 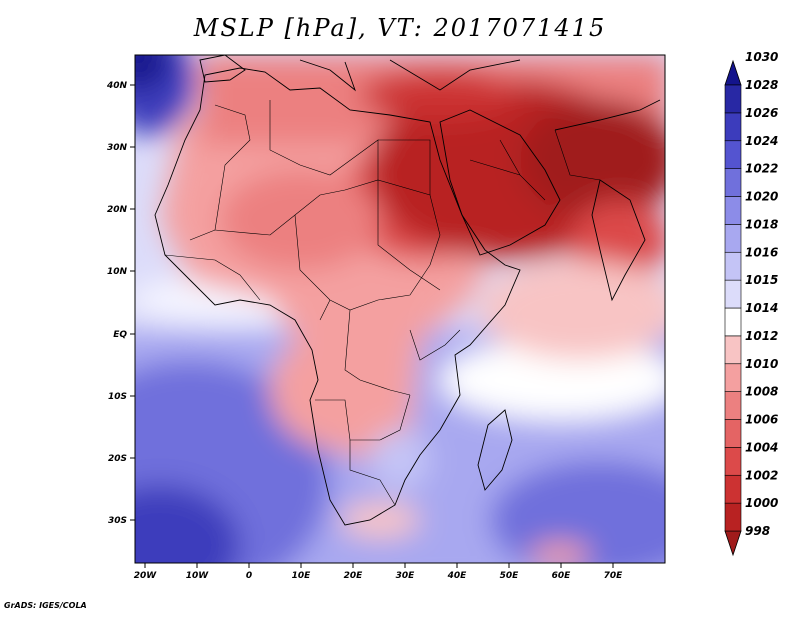 I want to click on colorbar-level-label: 998, so click(x=757, y=531).